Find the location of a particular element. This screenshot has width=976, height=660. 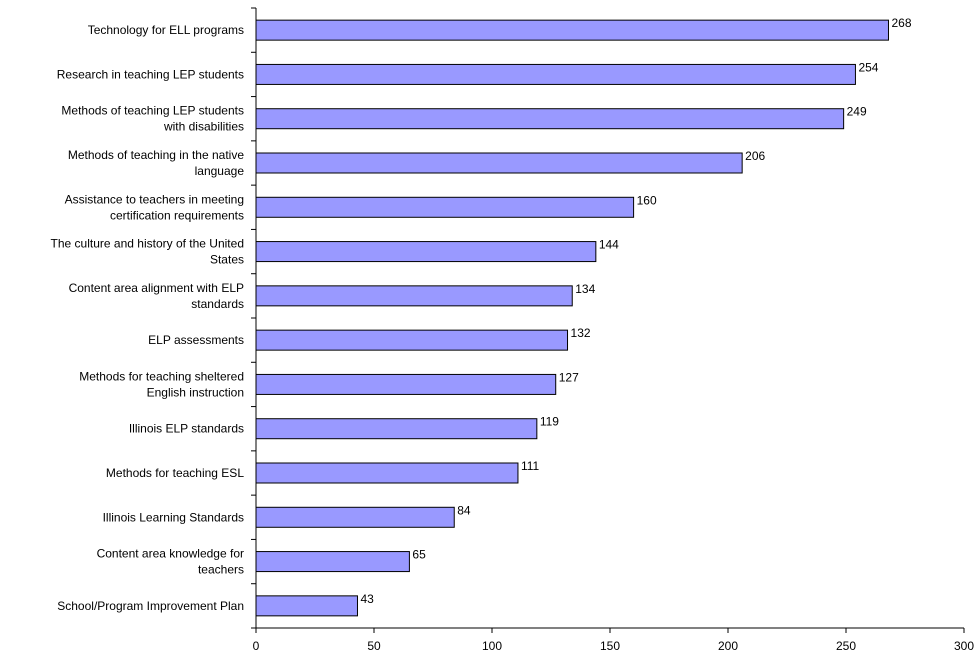

category-label-line: English instruction is located at coordinates (195, 392).